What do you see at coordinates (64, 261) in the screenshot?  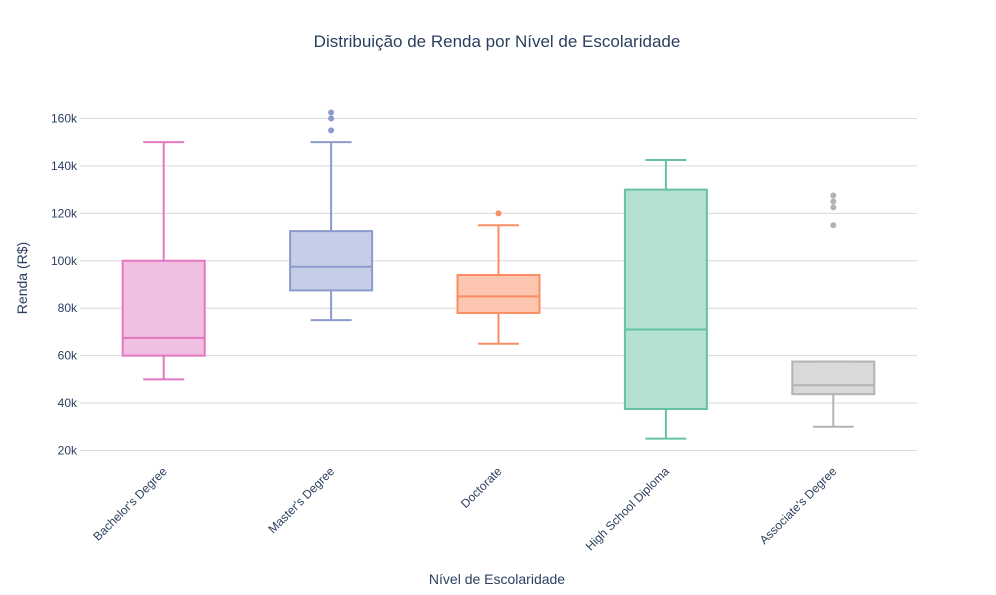 I see `y-tick-label: 100k` at bounding box center [64, 261].